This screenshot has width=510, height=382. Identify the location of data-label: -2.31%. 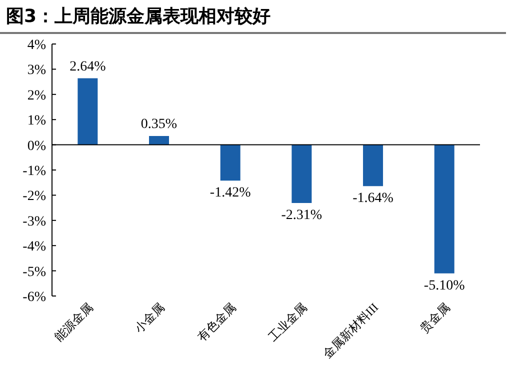
(301, 216).